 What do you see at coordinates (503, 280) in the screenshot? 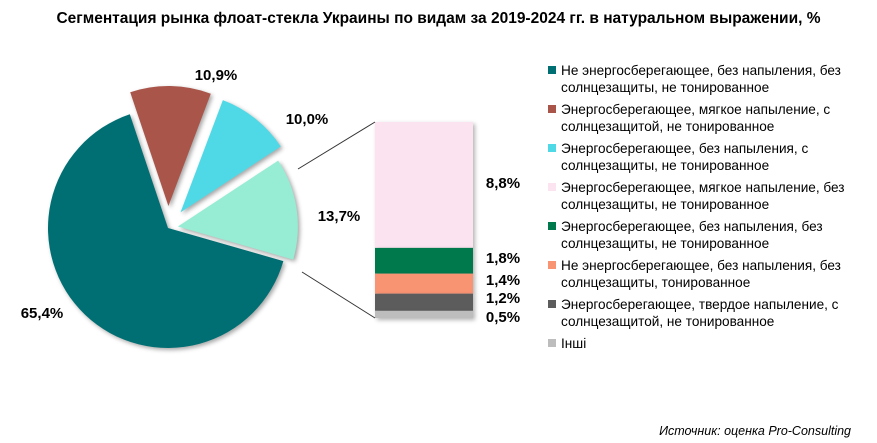
I see `breakdown-label: 1,4%` at bounding box center [503, 280].